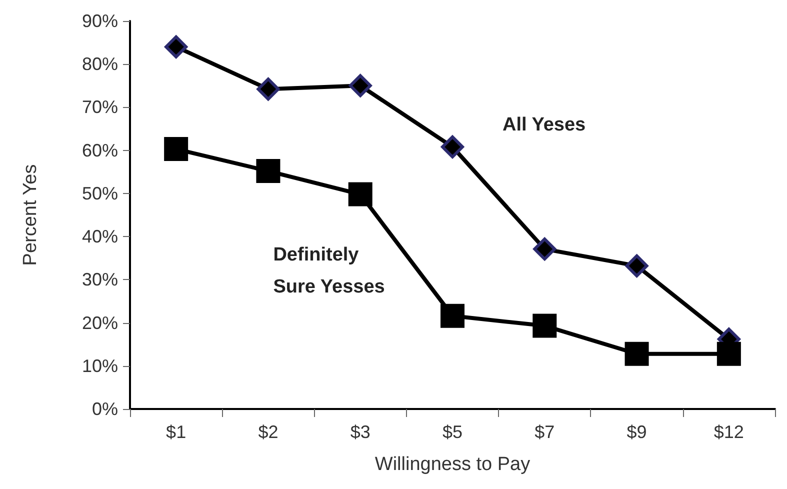 The image size is (787, 489). What do you see at coordinates (100, 107) in the screenshot?
I see `y-tick-label: 70%` at bounding box center [100, 107].